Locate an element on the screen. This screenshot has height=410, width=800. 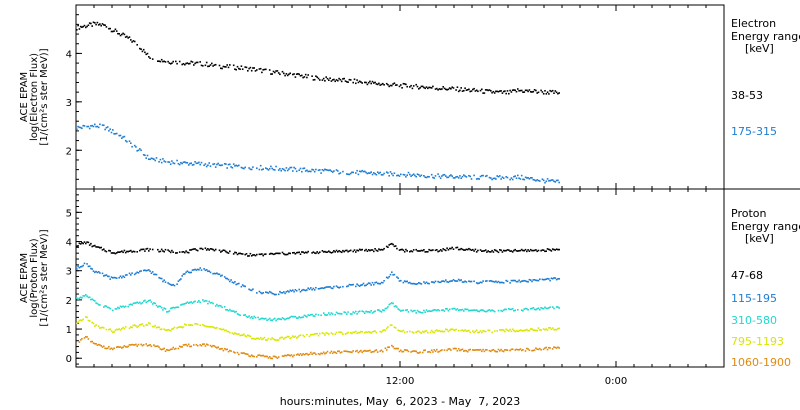
electron-legend-entry-1: 38-53 is located at coordinates (747, 95).